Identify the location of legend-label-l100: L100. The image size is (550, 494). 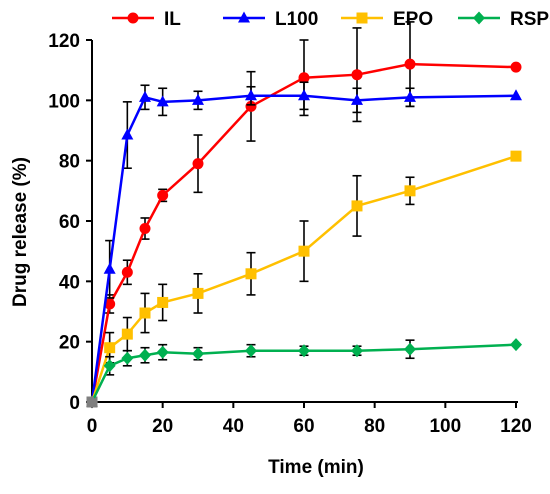
(296, 19).